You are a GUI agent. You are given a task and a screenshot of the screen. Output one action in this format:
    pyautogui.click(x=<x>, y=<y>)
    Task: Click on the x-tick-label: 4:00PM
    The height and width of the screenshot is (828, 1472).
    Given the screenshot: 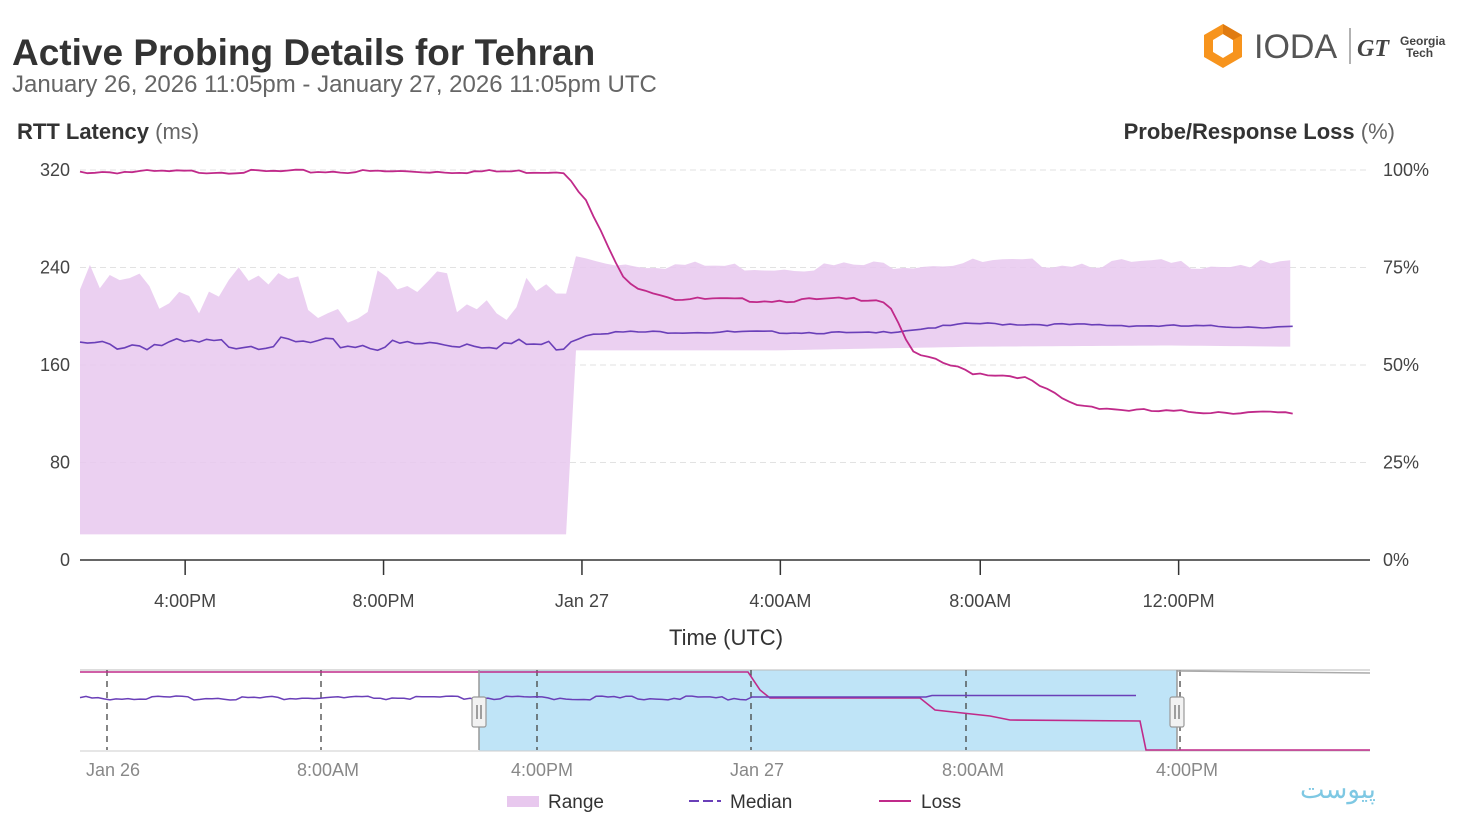 What is the action you would take?
    pyautogui.click(x=185, y=601)
    